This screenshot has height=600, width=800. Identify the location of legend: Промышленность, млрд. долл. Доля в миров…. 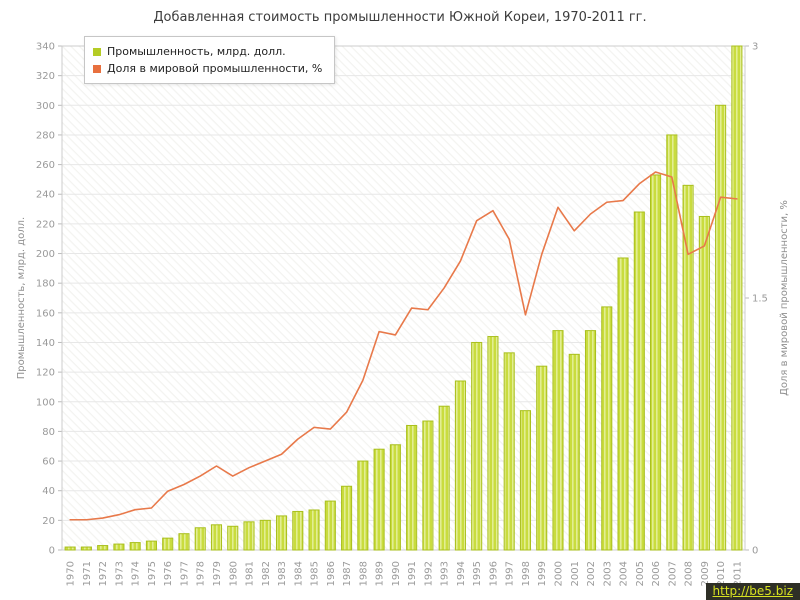
(210, 60).